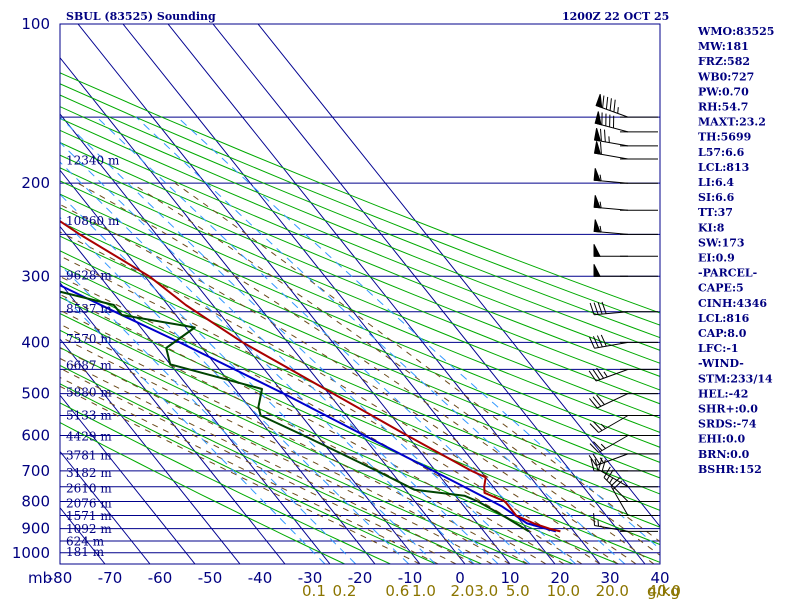  What do you see at coordinates (424, 591) in the screenshot?
I see `mixing-ratio-tick-label: 1.0` at bounding box center [424, 591].